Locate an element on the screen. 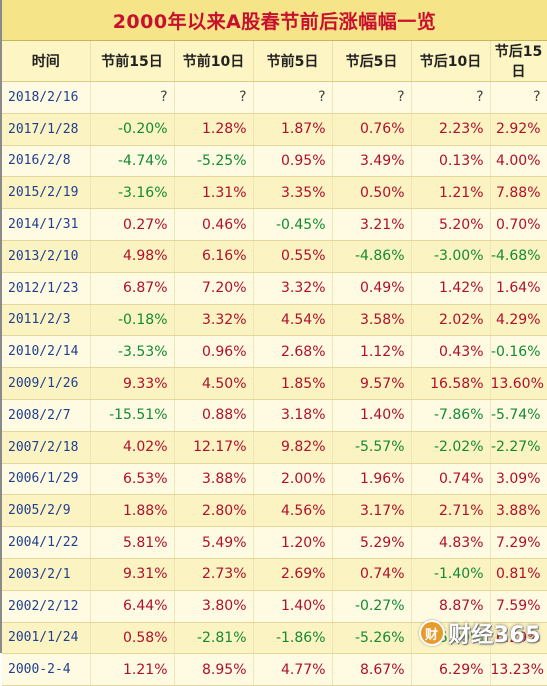 The height and width of the screenshot is (686, 547). cell-date: 2013/2/10 is located at coordinates (46, 256).